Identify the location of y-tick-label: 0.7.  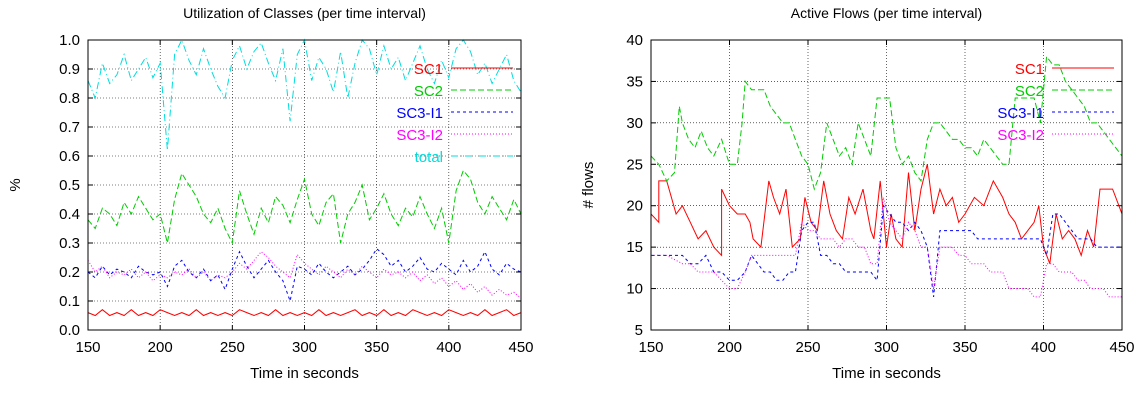
(69, 127).